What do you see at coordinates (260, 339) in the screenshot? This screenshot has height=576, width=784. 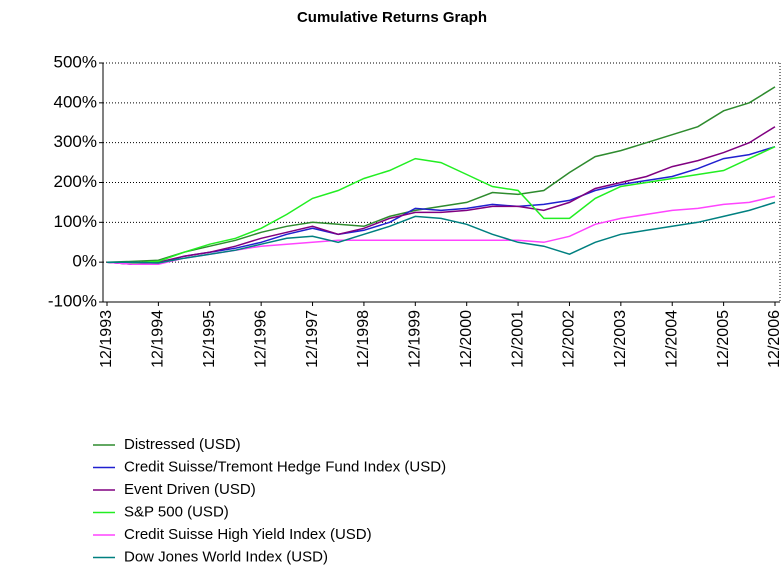 I see `x-tick-label: 12/1996` at bounding box center [260, 339].